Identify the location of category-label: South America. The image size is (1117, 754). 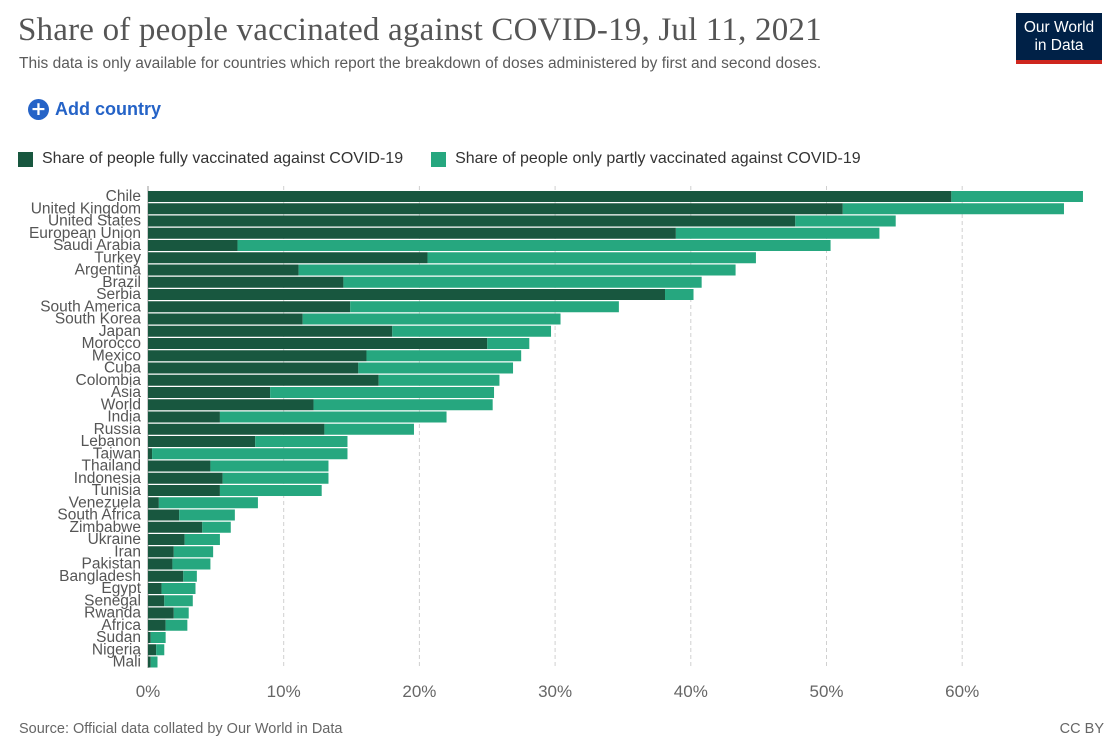
(90, 306).